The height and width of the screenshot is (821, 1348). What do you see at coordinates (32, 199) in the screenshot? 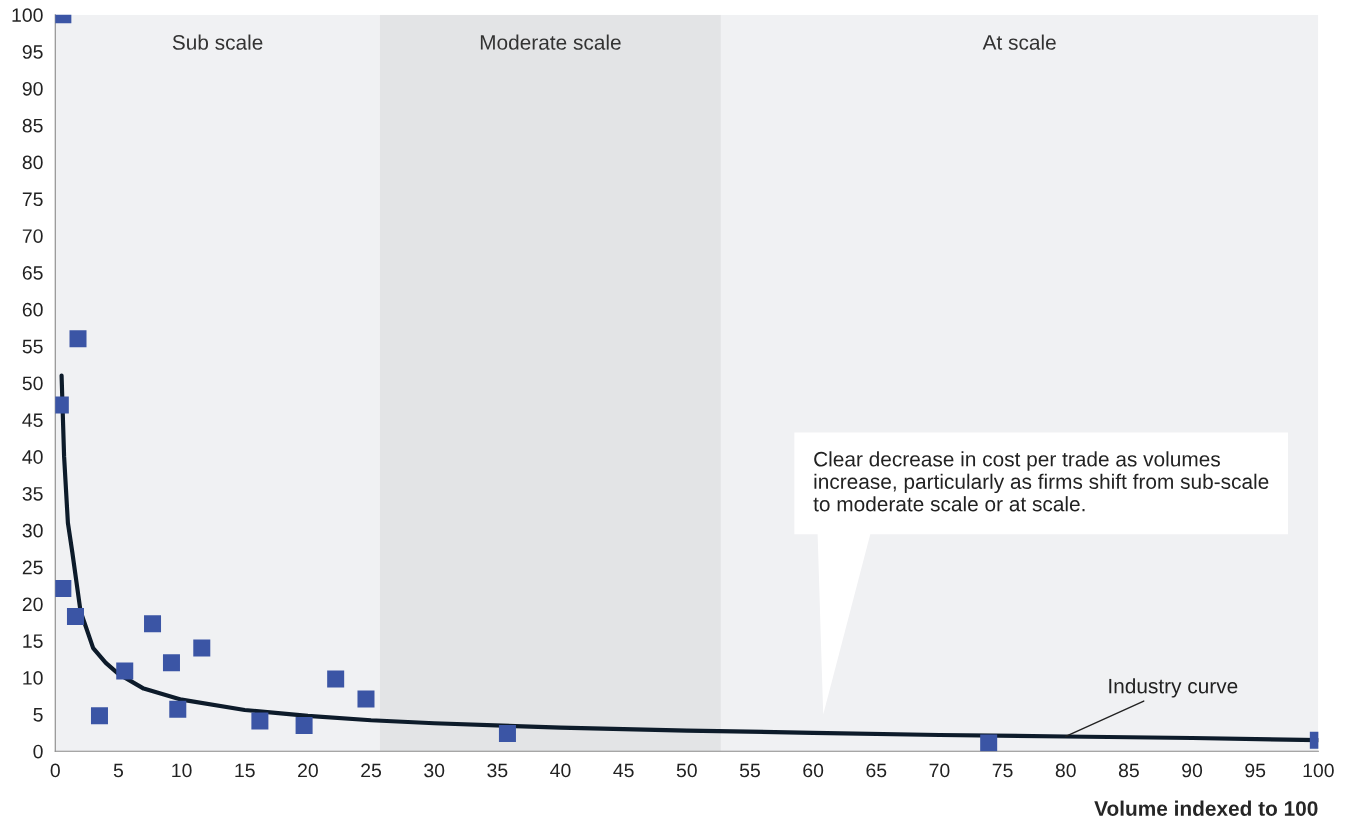
I see `y-tick-label: 75` at bounding box center [32, 199].